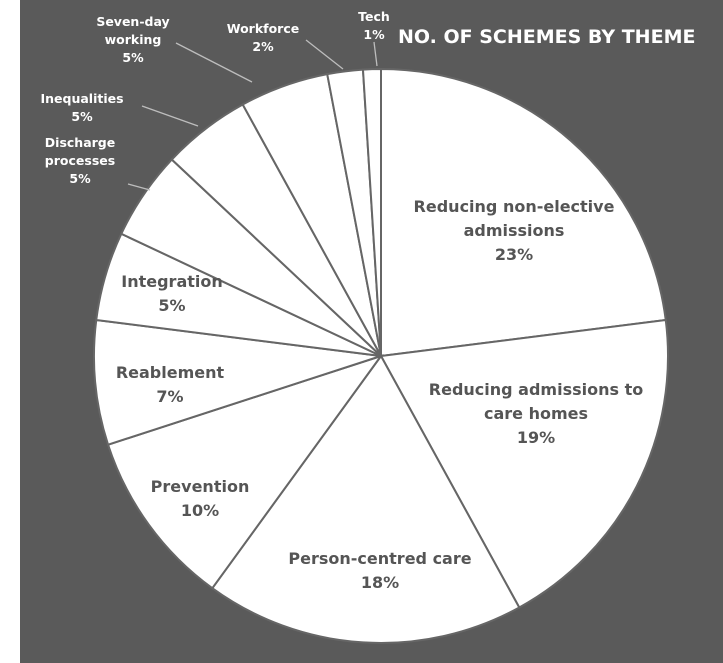  Describe the element at coordinates (170, 384) in the screenshot. I see `slice-label: Reablement 7%` at that location.